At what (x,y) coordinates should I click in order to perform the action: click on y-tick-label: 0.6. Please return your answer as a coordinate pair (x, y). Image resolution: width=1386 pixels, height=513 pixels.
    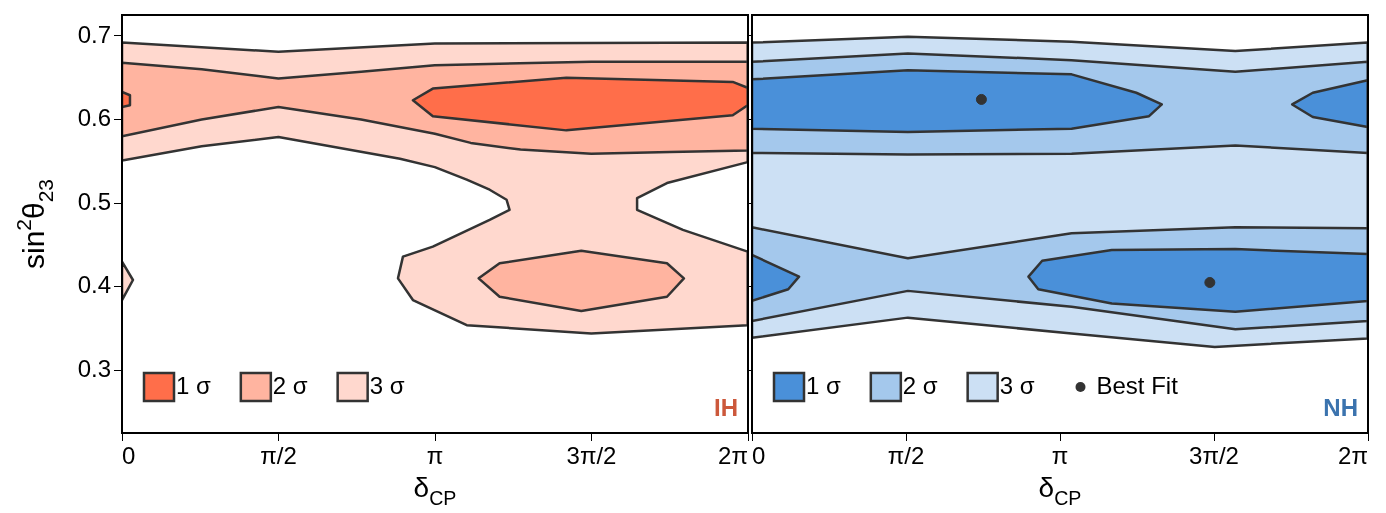
    Looking at the image, I should click on (94, 118).